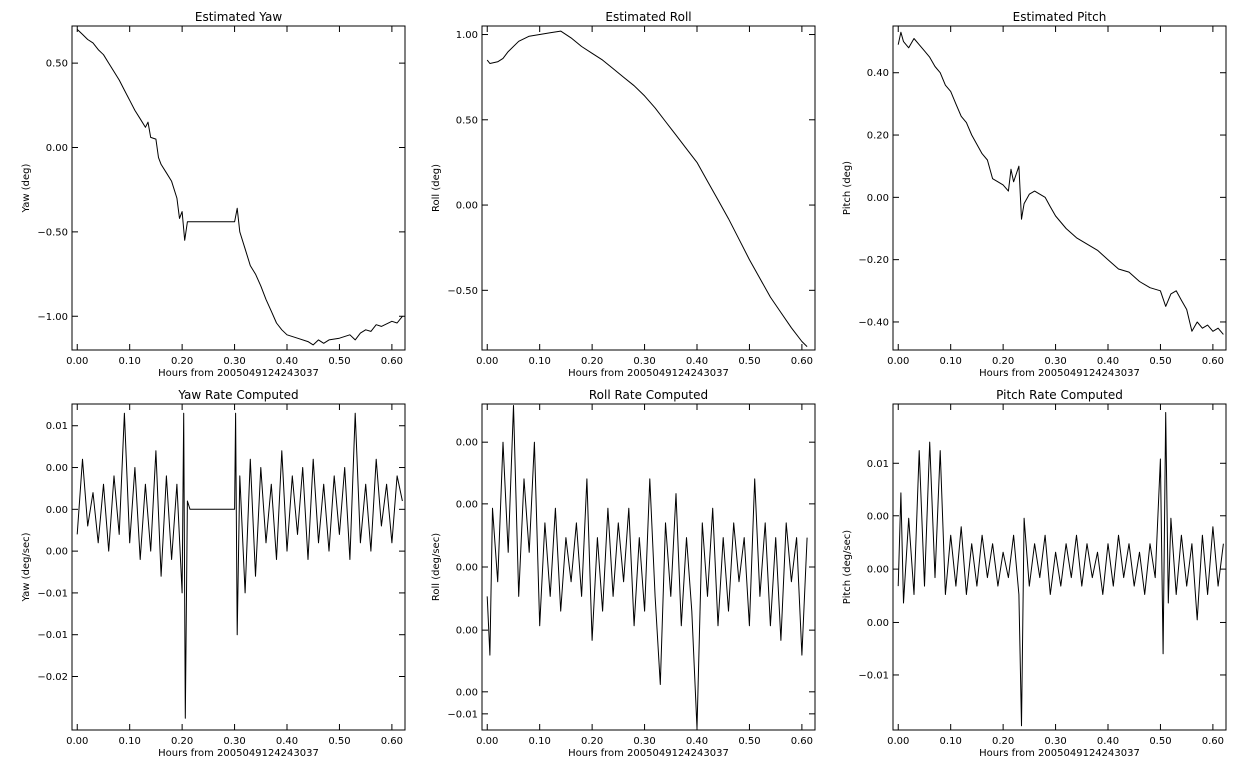 The width and height of the screenshot is (1250, 775). Describe the element at coordinates (648, 17) in the screenshot. I see `chart-title: Estimated Roll` at that location.